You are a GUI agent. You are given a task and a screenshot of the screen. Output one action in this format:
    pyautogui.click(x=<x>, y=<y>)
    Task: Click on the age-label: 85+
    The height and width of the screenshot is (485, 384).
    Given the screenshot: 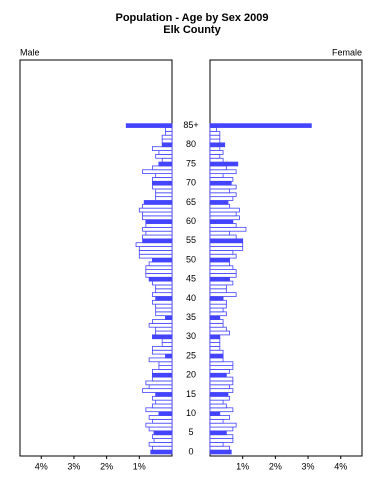 What is the action you would take?
    pyautogui.click(x=190, y=125)
    